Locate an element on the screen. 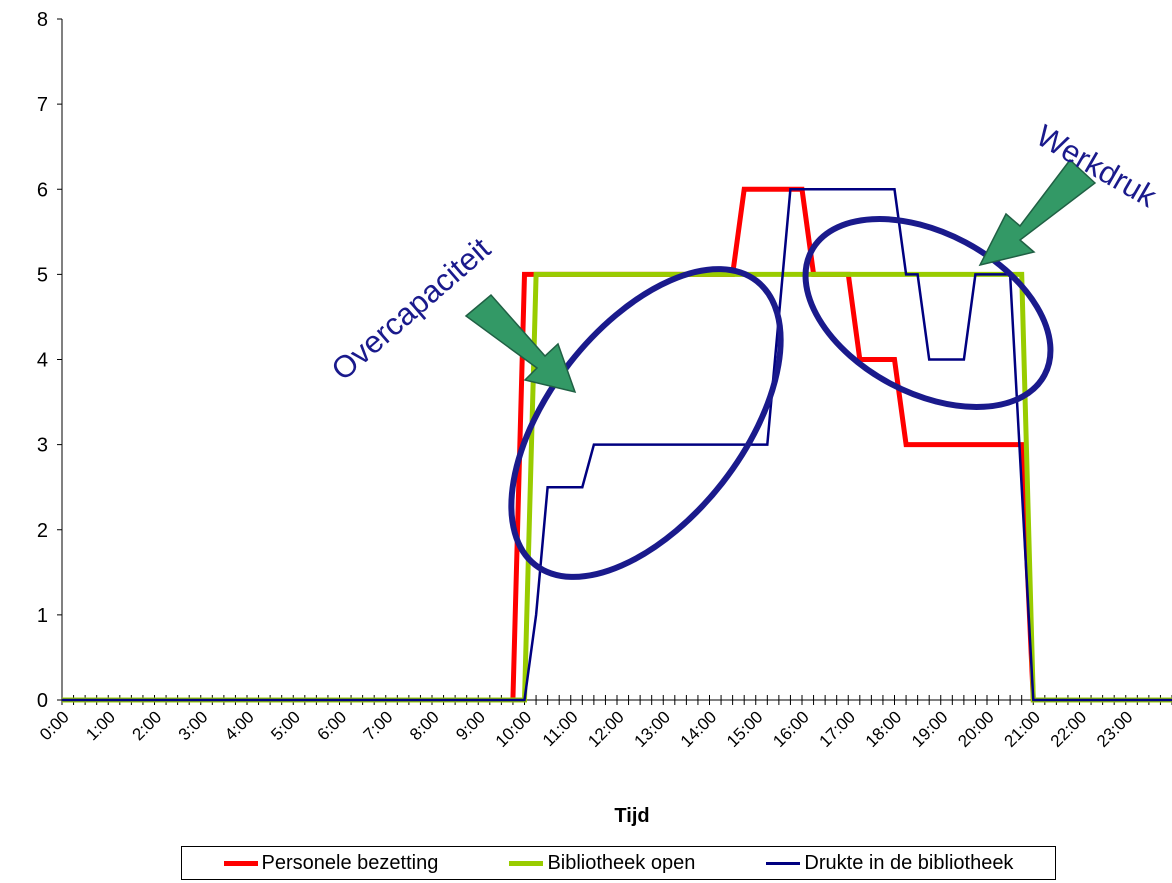  legend-label: Drukte in de bibliotheek is located at coordinates (909, 862).